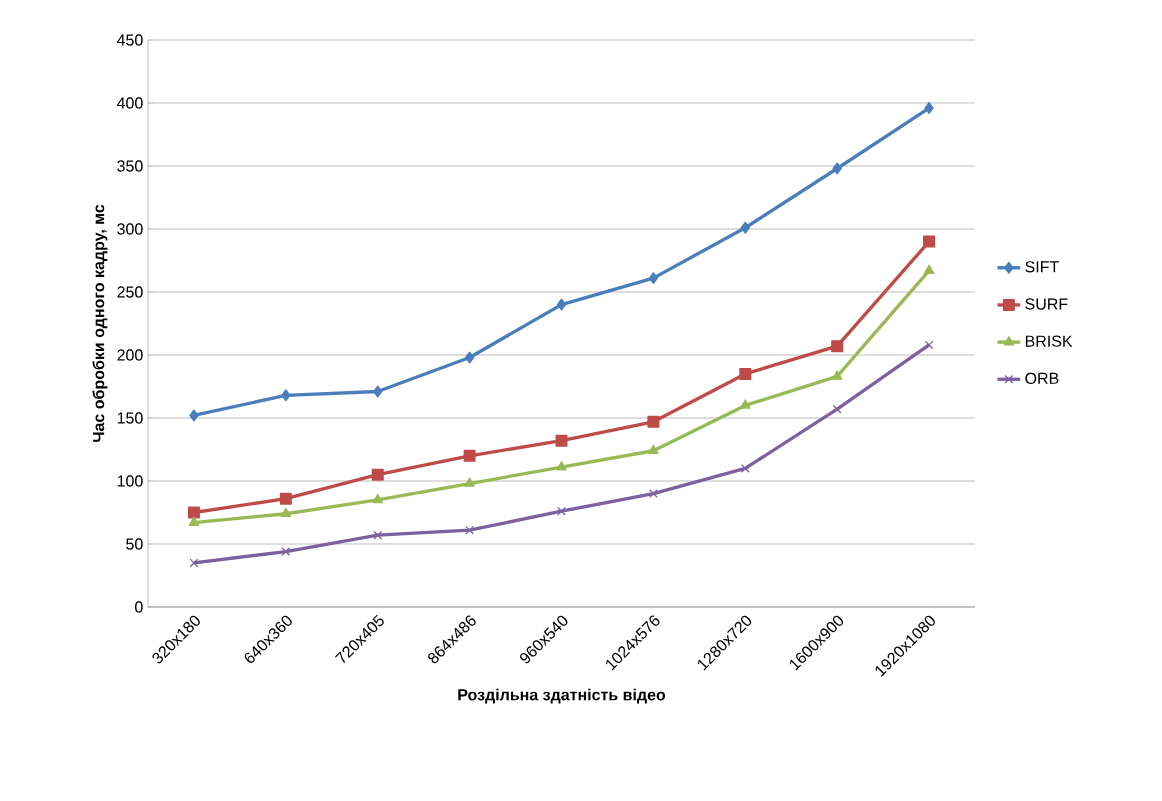  Describe the element at coordinates (130, 481) in the screenshot. I see `y-tick-label: 100` at that location.